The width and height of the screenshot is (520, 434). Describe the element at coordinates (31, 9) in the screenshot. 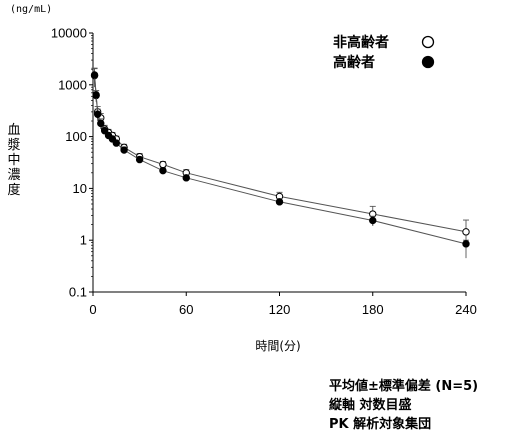

I see `unit-label: (ng/mL)` at that location.